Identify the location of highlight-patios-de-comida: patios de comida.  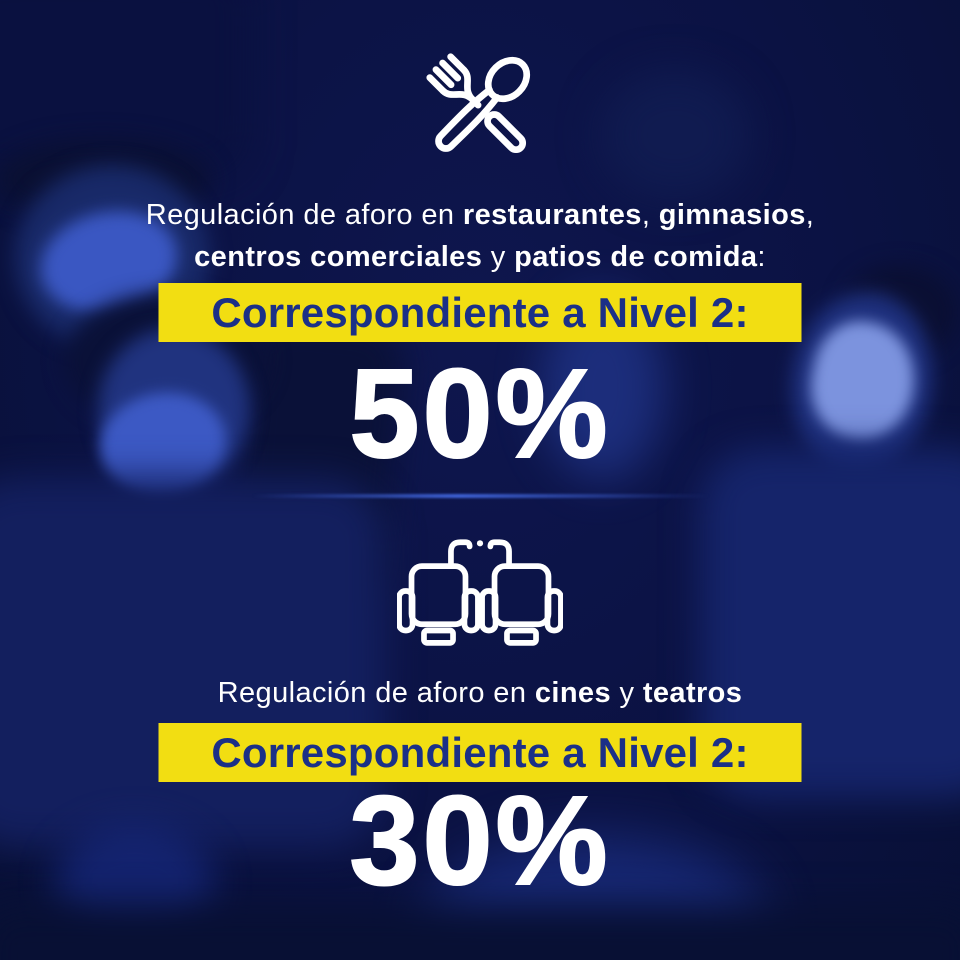
(636, 257).